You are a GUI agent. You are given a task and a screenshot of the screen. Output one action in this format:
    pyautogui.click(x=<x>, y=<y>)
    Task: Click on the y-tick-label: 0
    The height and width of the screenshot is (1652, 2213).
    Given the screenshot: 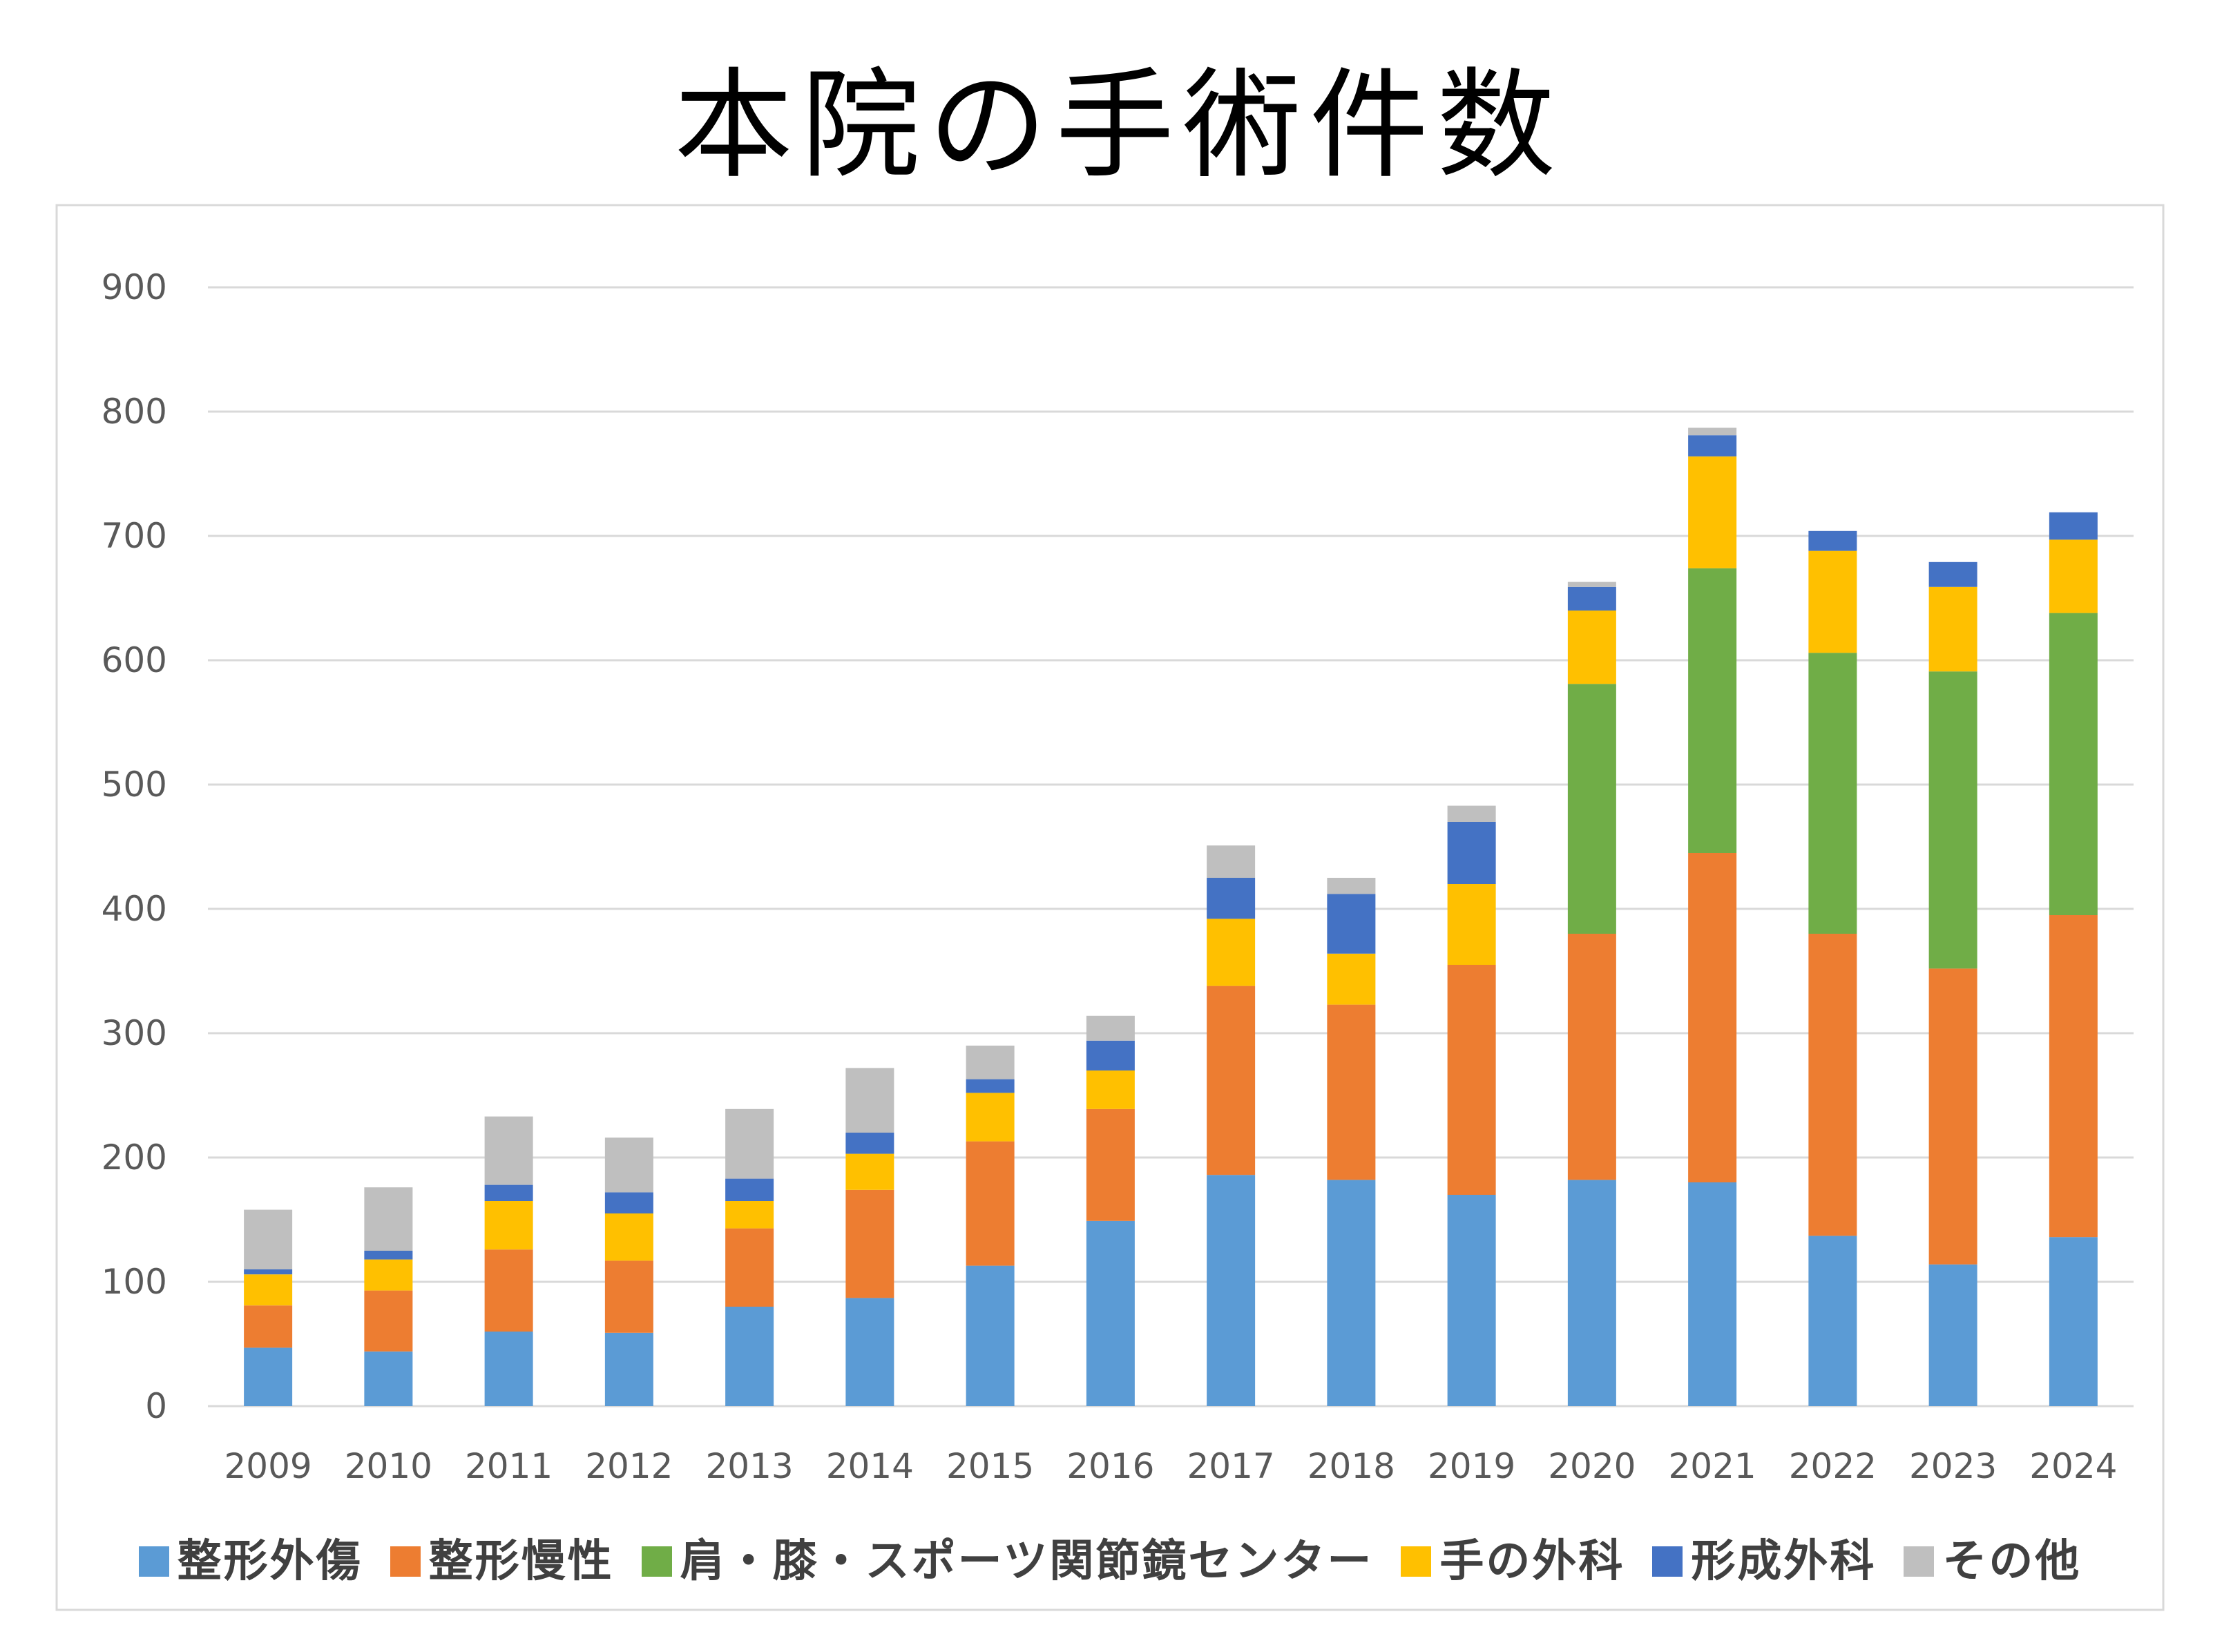 What is the action you would take?
    pyautogui.click(x=156, y=1406)
    